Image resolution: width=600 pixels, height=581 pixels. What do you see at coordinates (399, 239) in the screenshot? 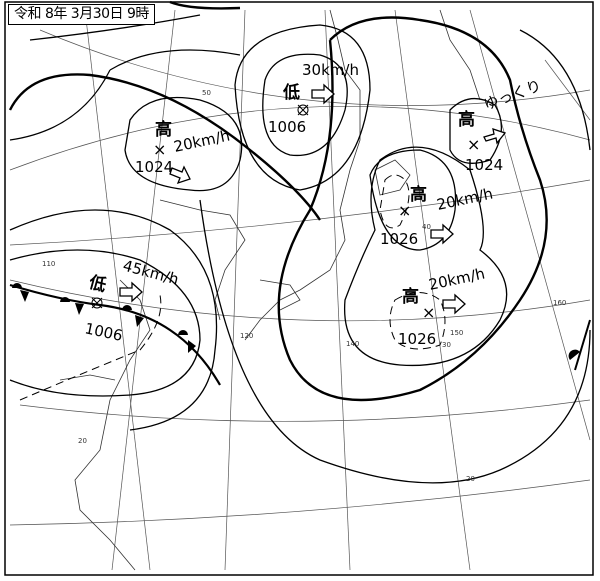
I see `high-2-pressure: 1026` at bounding box center [399, 239].